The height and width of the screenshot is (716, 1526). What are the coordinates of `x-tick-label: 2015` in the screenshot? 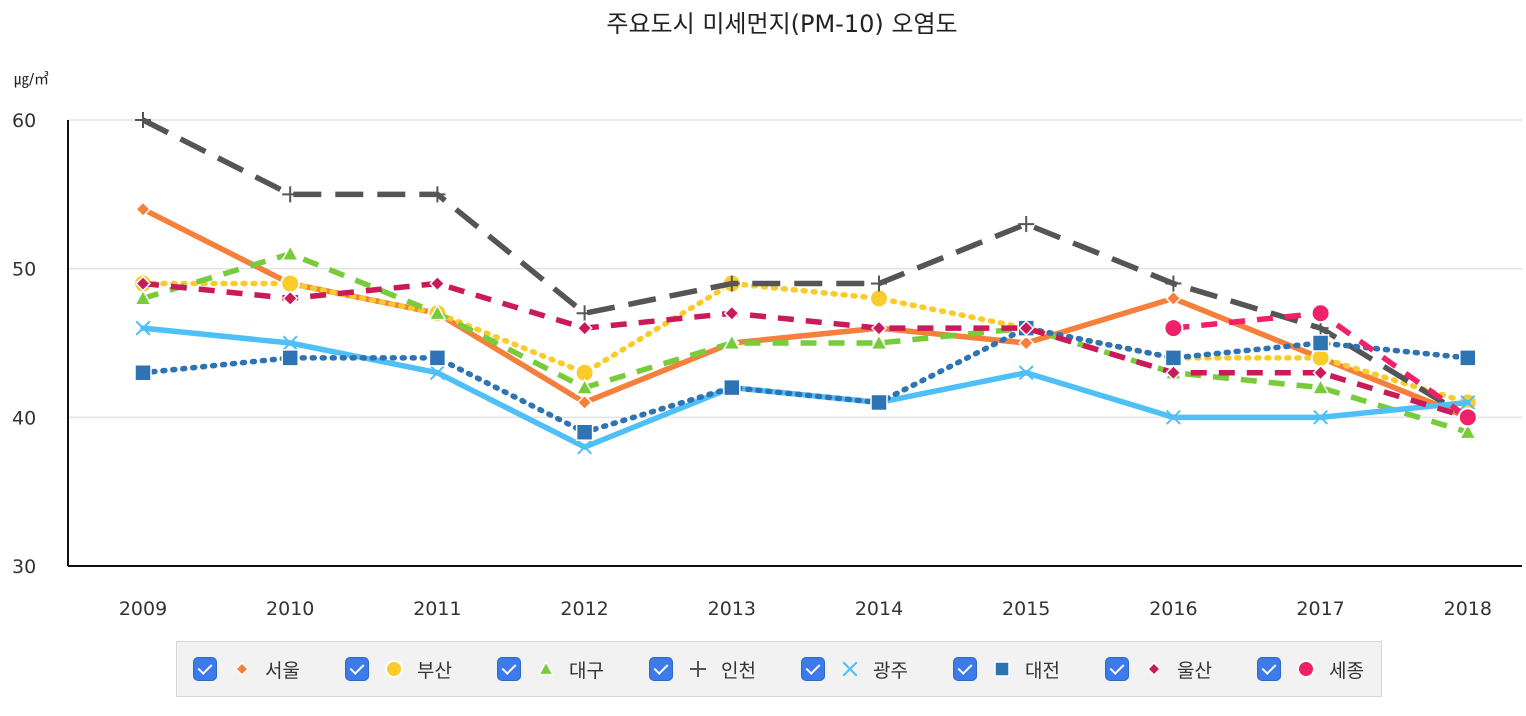 It's located at (1026, 609).